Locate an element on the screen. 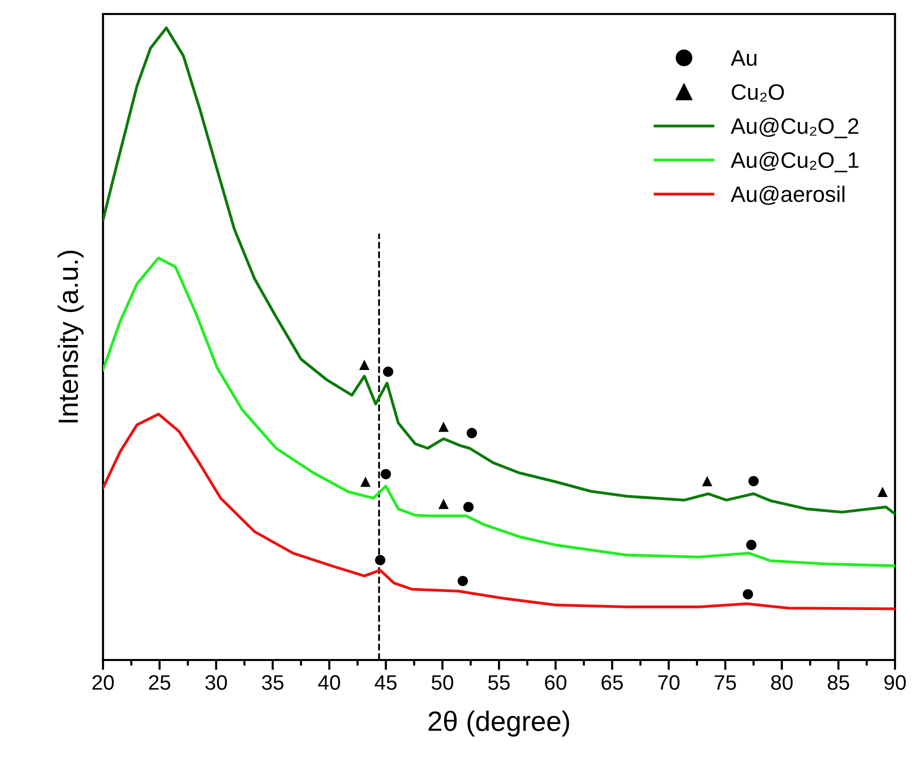  x-tick-label: 60 is located at coordinates (555, 682).